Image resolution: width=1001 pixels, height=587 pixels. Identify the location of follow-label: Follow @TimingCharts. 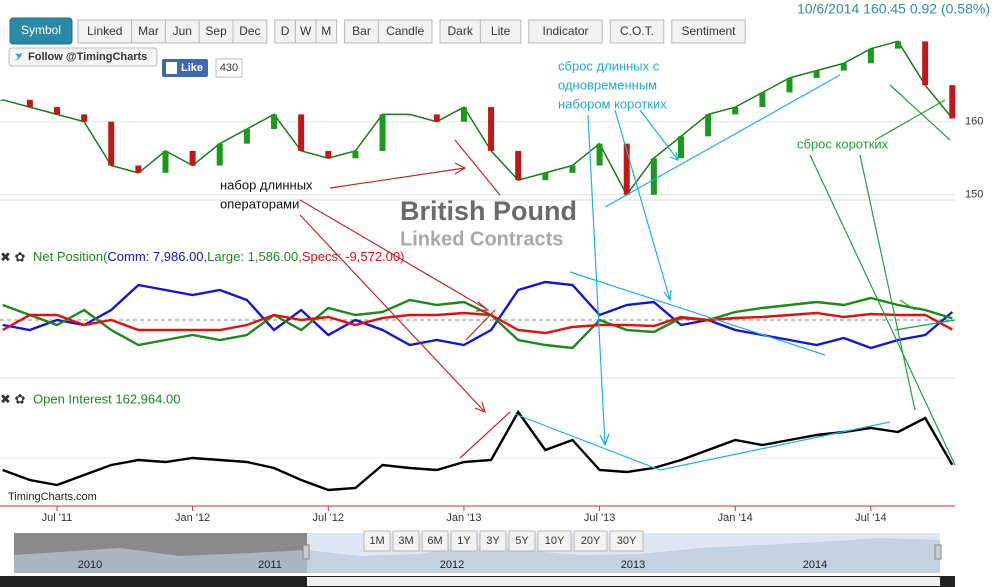
(87, 57).